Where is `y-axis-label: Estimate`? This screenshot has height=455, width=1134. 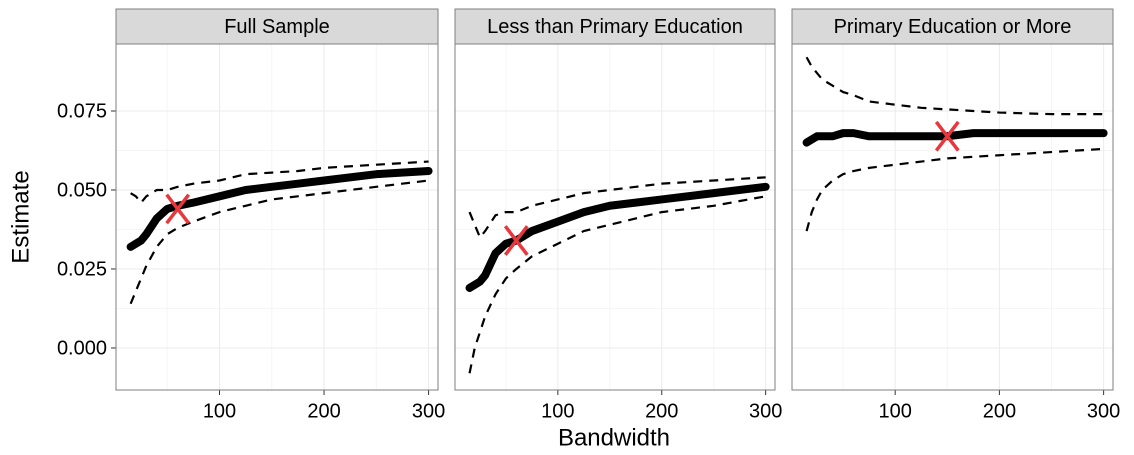
y-axis-label: Estimate is located at coordinates (20, 216).